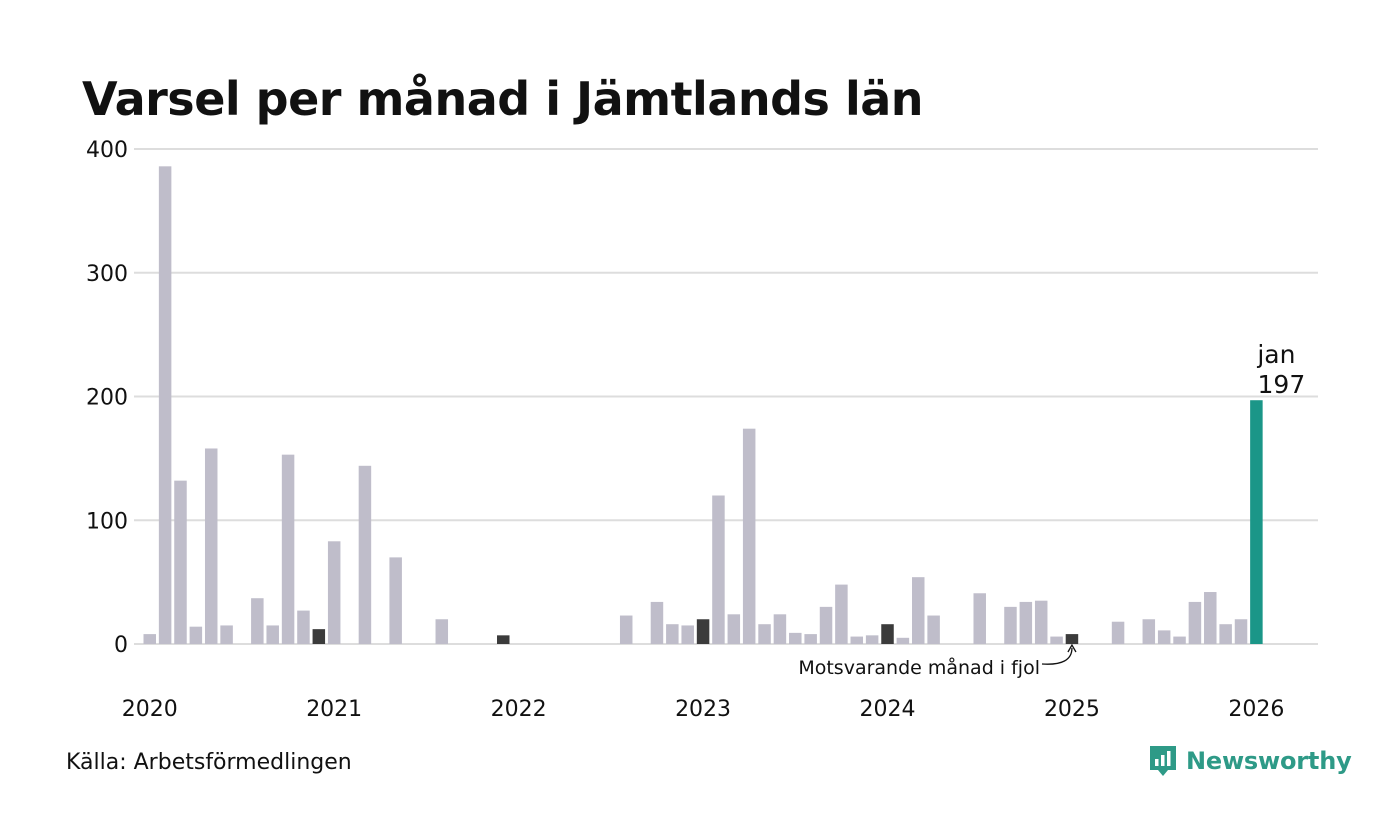 Image resolution: width=1400 pixels, height=840 pixels. What do you see at coordinates (888, 709) in the screenshot?
I see `x-tick-label: 2024` at bounding box center [888, 709].